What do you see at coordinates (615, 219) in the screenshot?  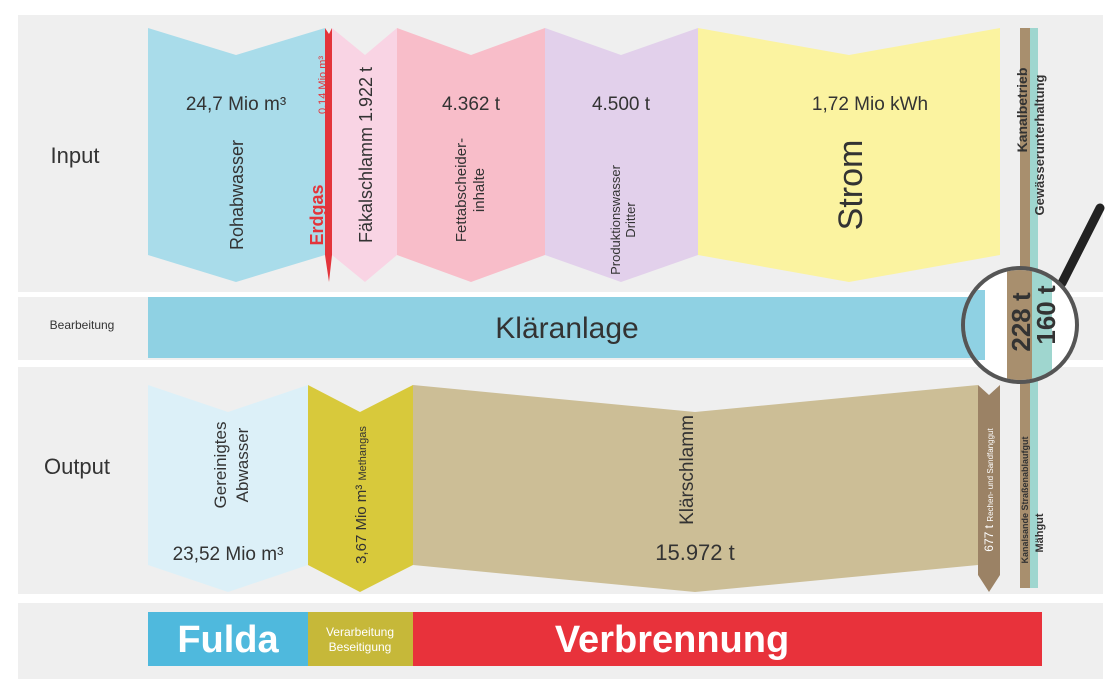 I see `label: Produktionswasser` at bounding box center [615, 219].